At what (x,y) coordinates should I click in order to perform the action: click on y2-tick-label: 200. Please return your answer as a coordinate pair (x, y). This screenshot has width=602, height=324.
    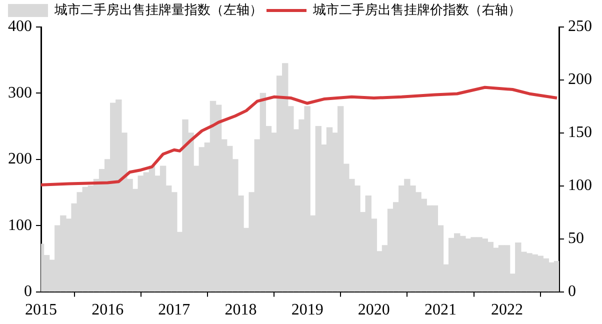
    Looking at the image, I should click on (580, 79).